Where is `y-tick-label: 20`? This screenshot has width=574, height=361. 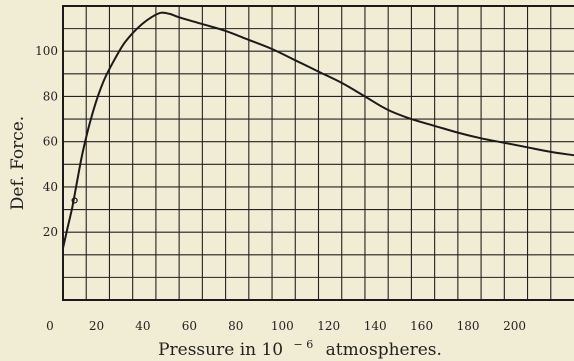
y-tick-label: 20 is located at coordinates (50, 232).